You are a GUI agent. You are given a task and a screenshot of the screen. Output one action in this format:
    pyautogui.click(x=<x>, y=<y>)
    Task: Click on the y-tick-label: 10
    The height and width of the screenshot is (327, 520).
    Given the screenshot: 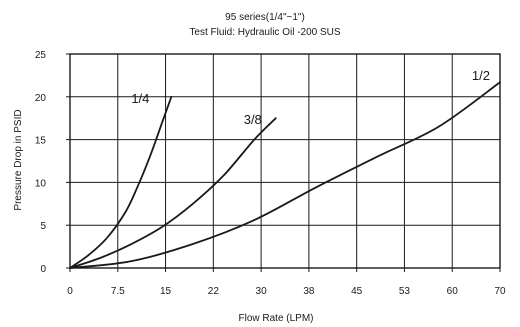 What is the action you would take?
    pyautogui.click(x=41, y=183)
    